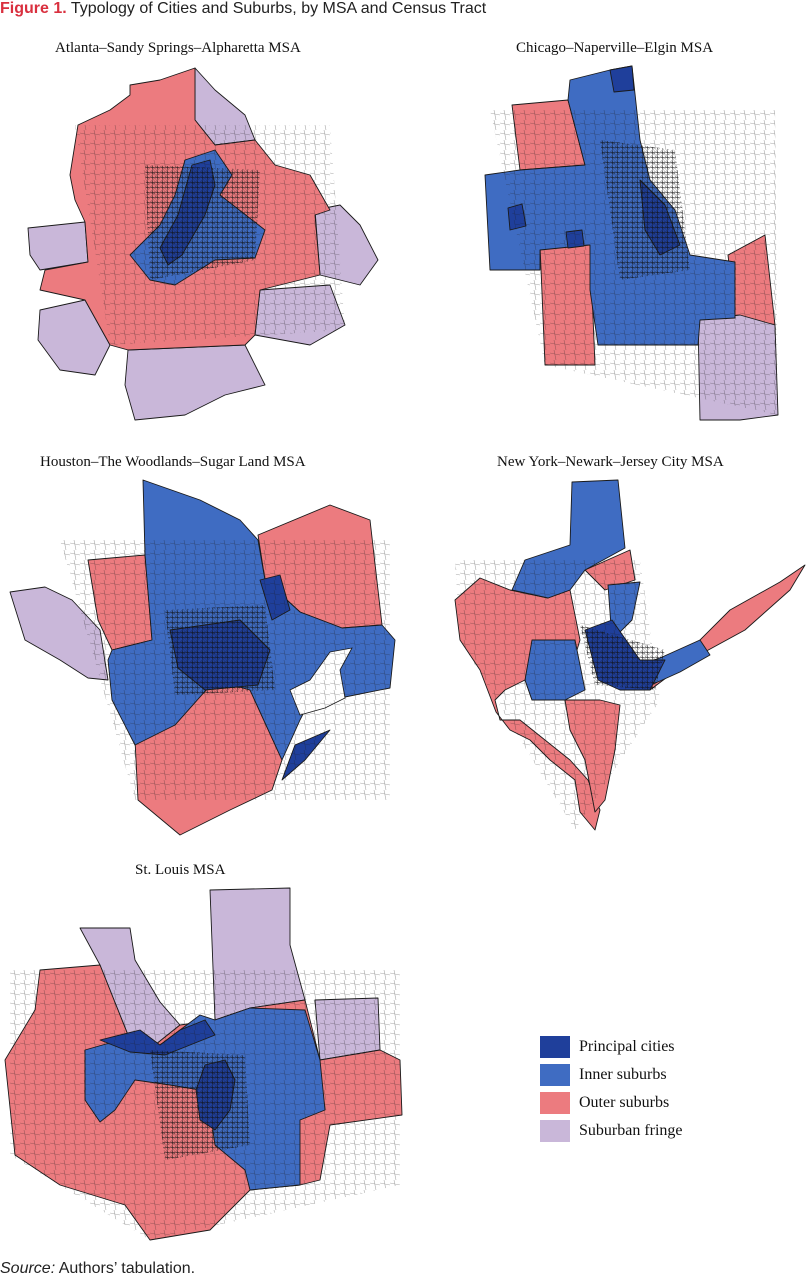  What do you see at coordinates (610, 462) in the screenshot?
I see `map-title-newyork: New York–Newark–Jersey City MSA` at bounding box center [610, 462].